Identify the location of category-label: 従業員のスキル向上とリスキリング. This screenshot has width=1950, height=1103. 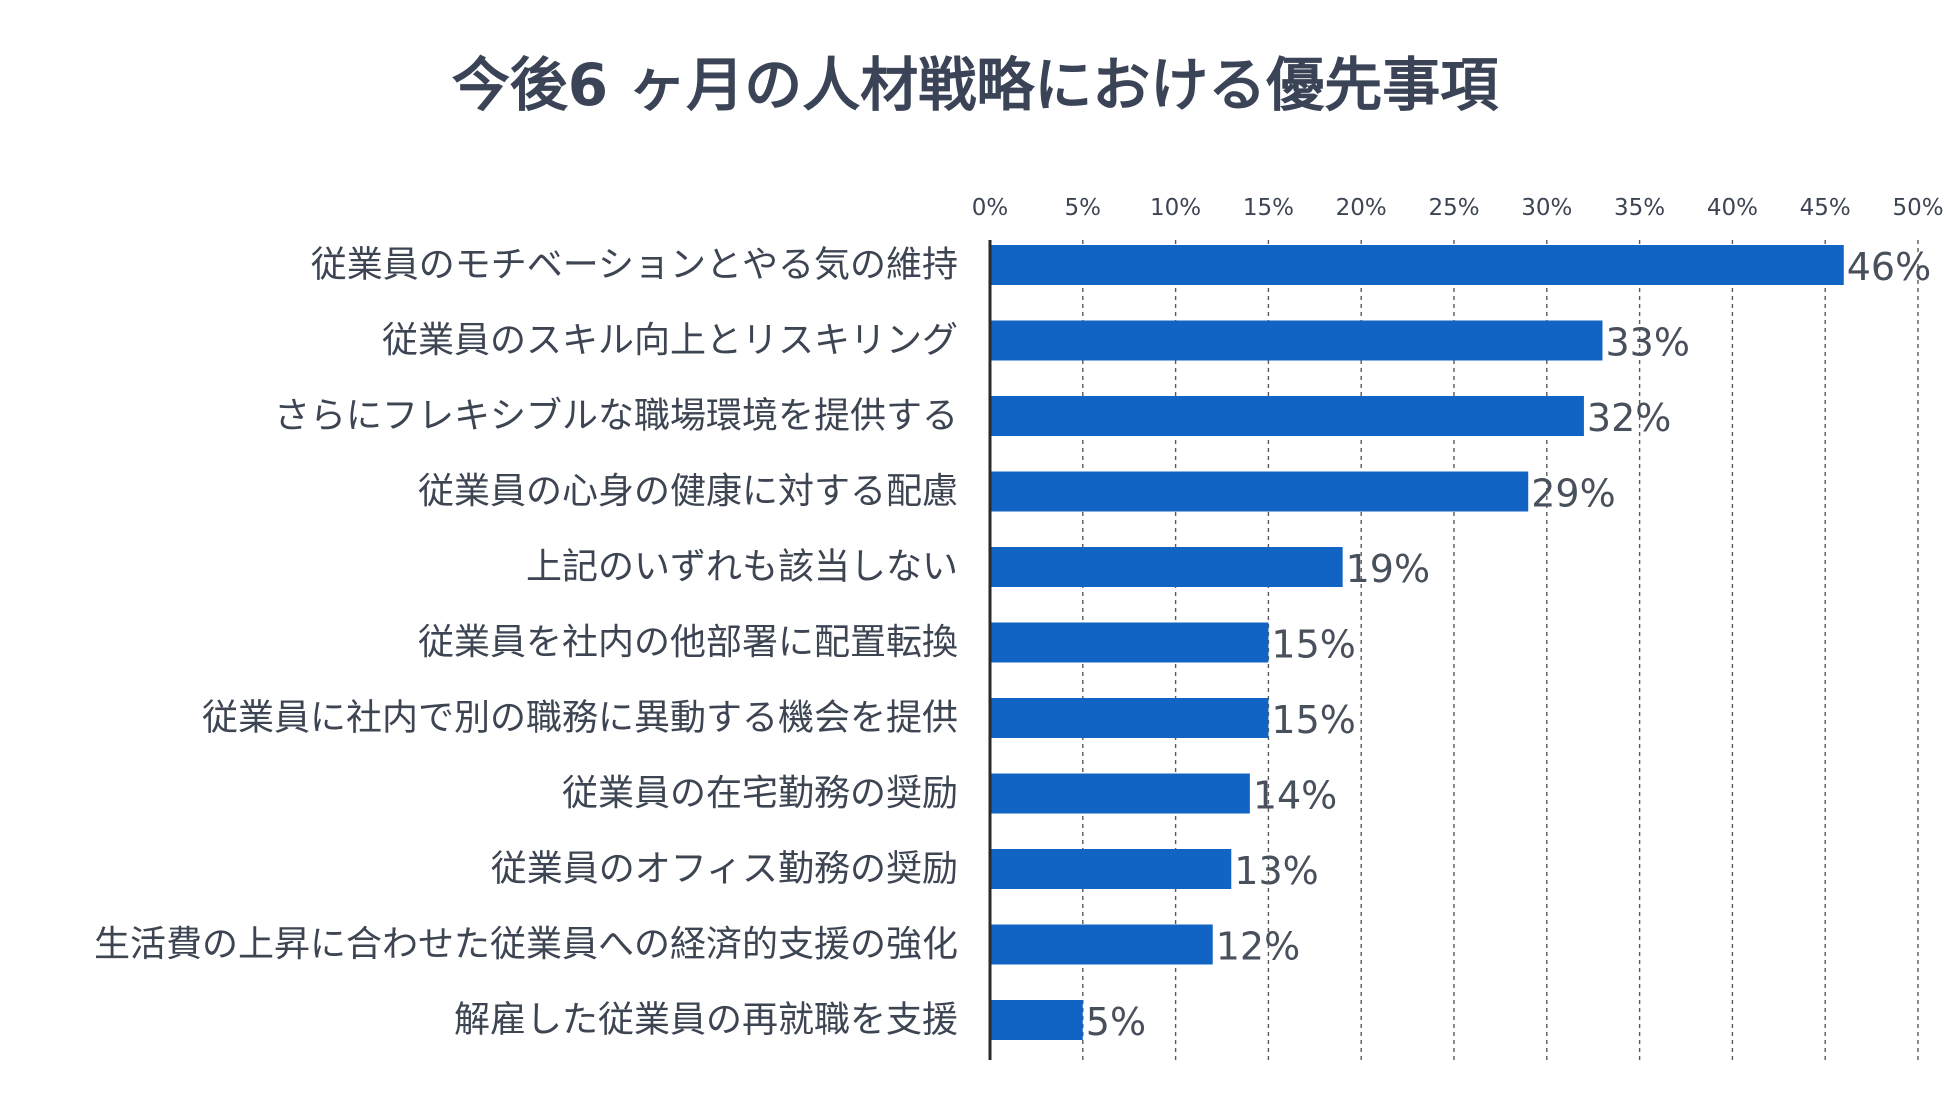
(670, 340).